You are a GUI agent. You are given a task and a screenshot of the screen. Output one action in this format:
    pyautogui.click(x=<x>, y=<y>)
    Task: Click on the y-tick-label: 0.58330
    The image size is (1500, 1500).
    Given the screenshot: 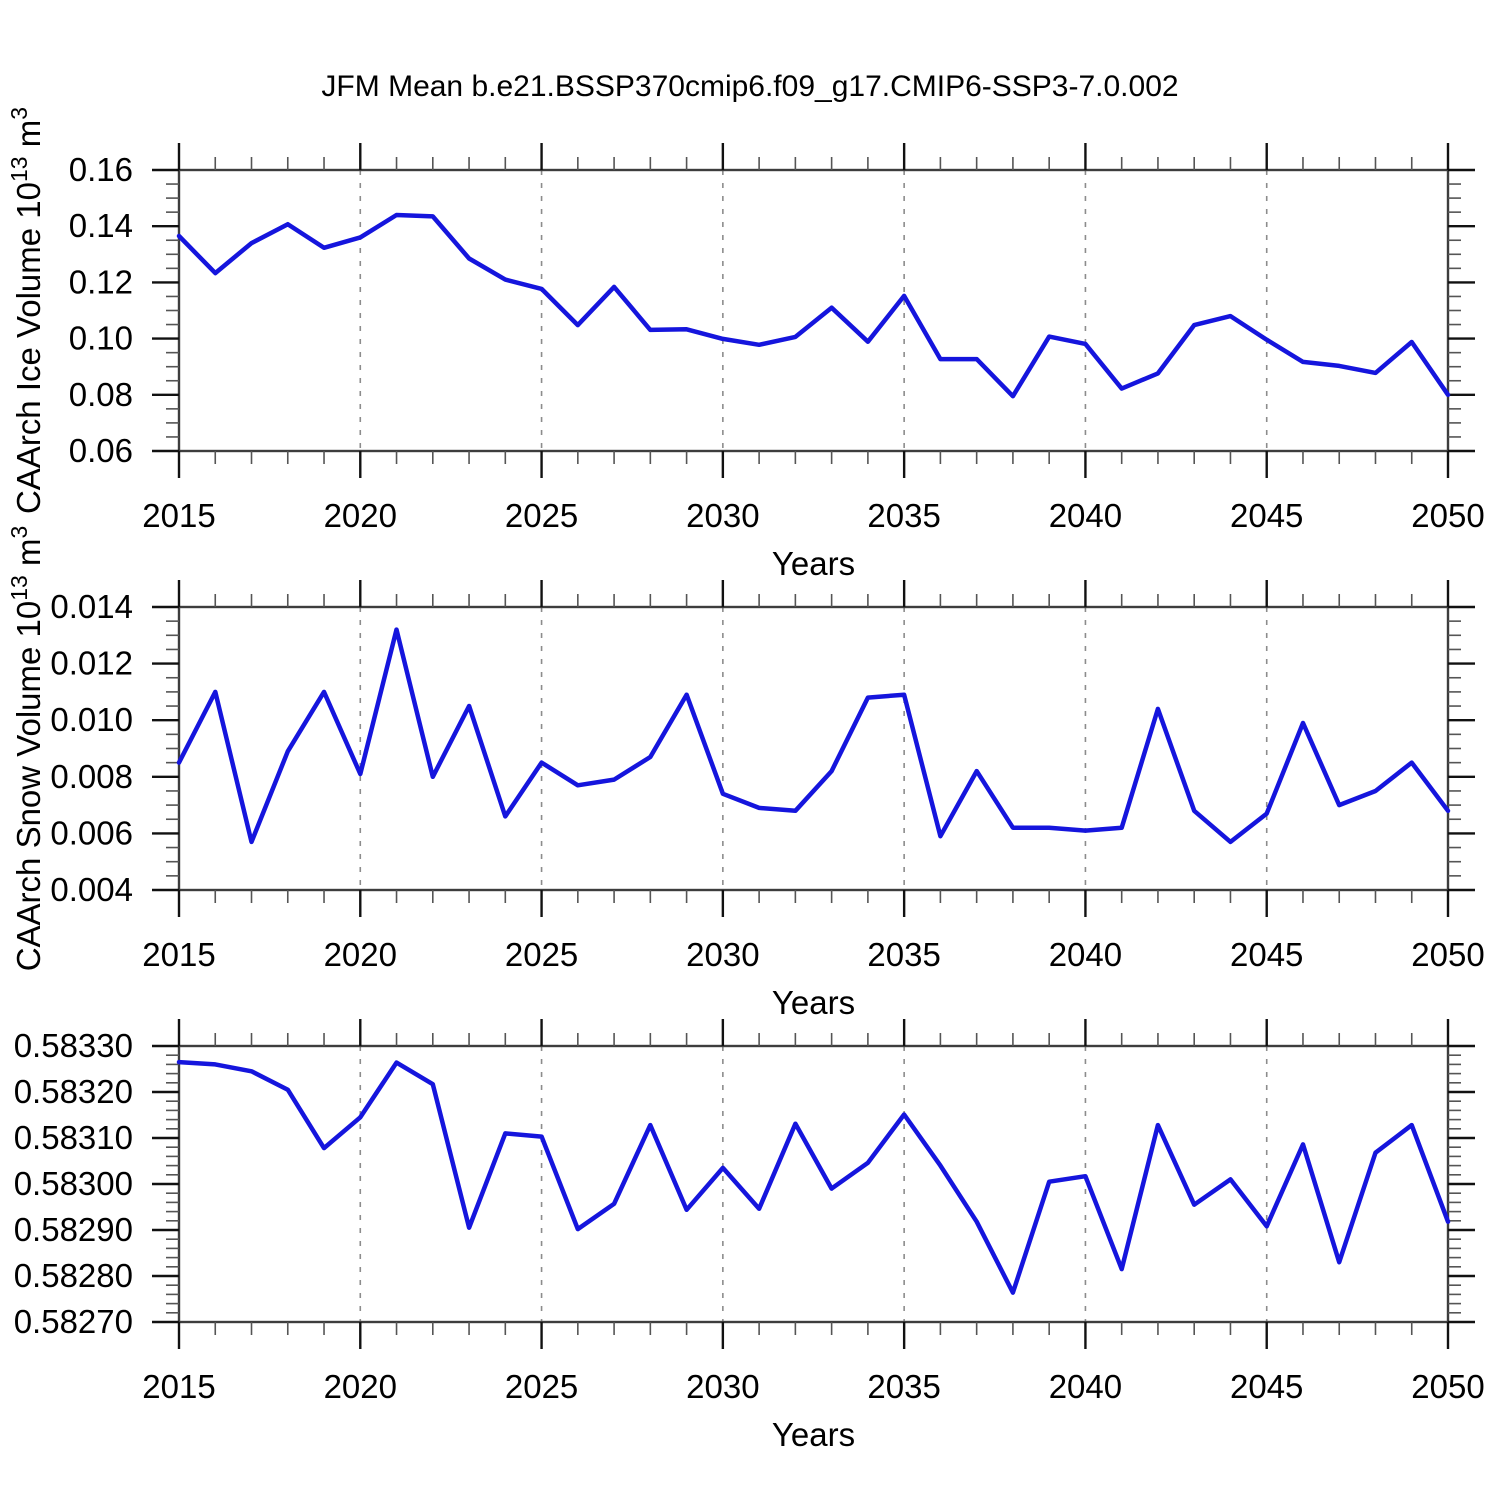 What is the action you would take?
    pyautogui.click(x=73, y=1045)
    